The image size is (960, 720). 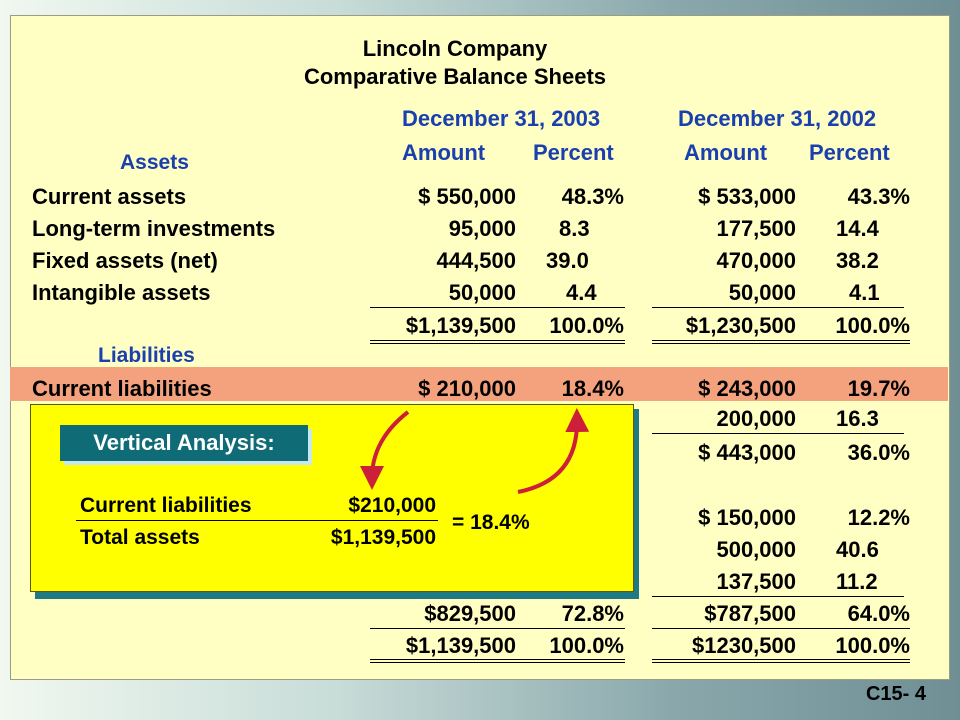 I want to click on arrow-up-icon, so click(x=553, y=451).